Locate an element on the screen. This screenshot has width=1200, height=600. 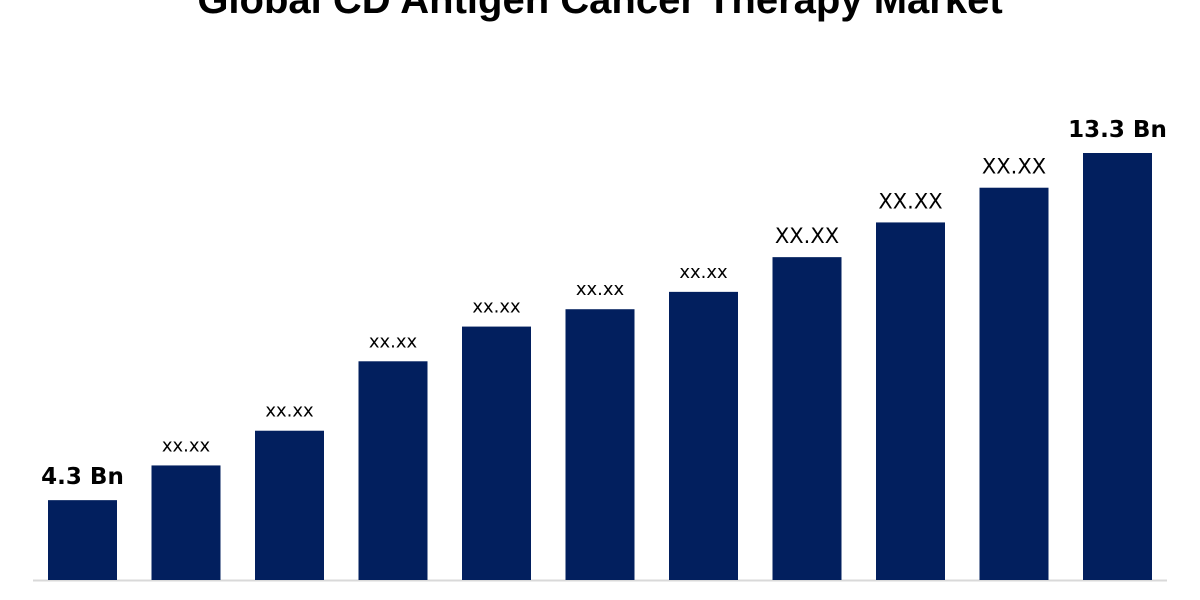
chart-title: Global CD Antigen Cancer Therapy Market is located at coordinates (600, 11).